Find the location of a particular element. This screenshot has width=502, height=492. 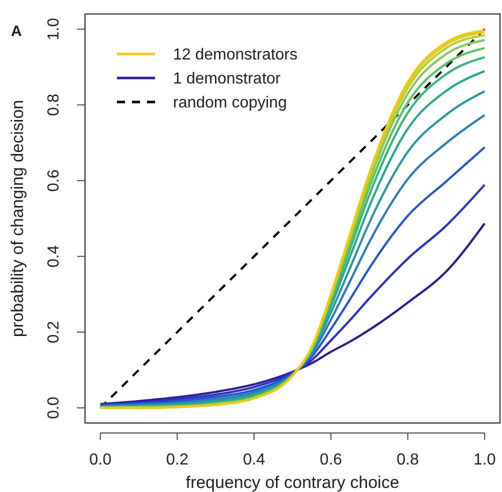

x-tick-label: 0.0 is located at coordinates (100, 460).